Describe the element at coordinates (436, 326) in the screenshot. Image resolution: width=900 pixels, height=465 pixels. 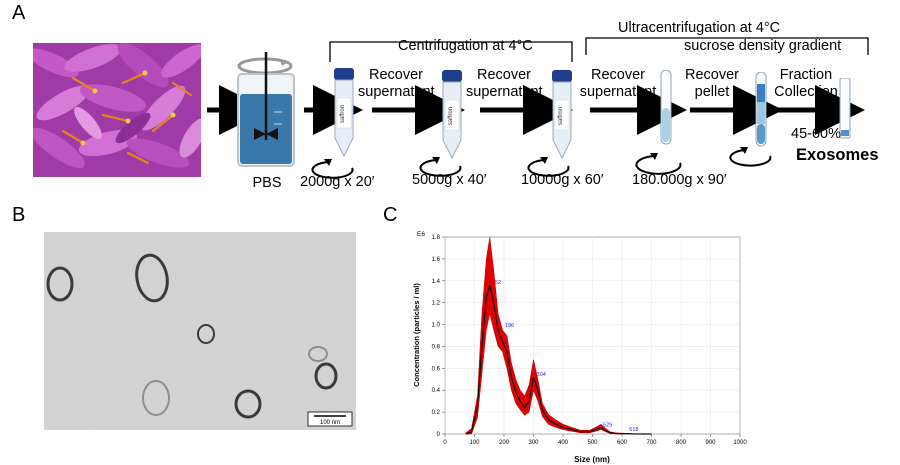
I see `y-tick-label: 1.0` at that location.